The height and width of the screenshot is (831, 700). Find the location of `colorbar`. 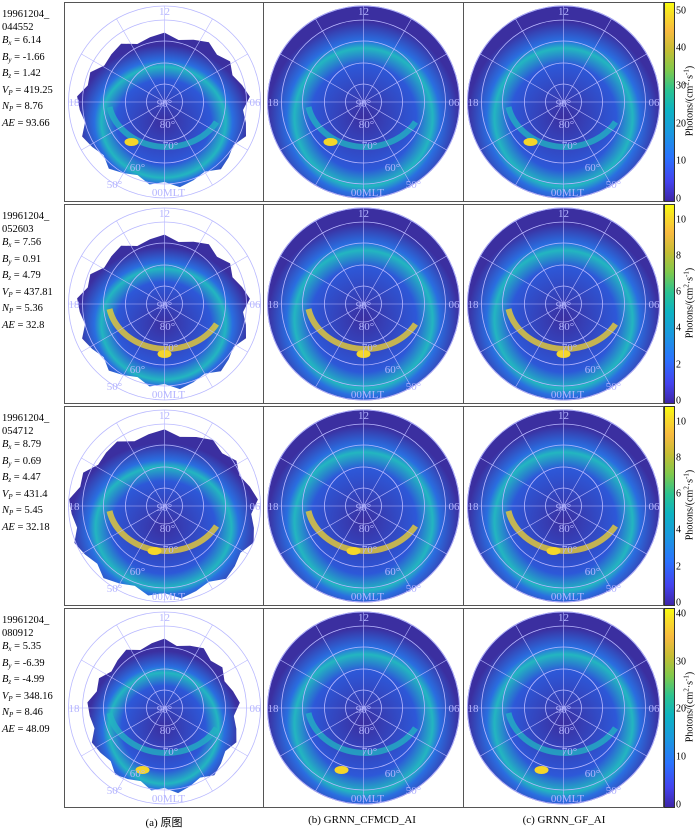

colorbar is located at coordinates (669, 304).